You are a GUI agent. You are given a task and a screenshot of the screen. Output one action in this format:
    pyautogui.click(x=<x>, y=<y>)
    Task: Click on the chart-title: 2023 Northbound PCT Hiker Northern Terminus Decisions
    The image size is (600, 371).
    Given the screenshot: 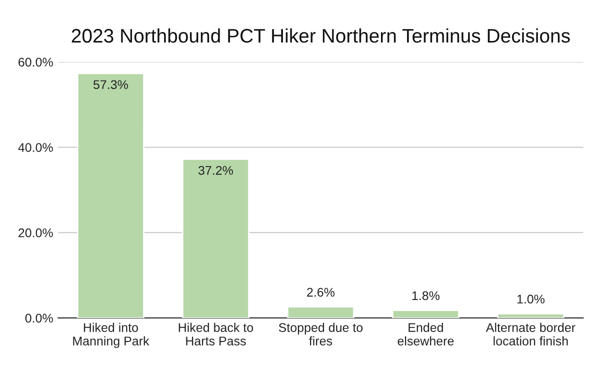 What is the action you would take?
    pyautogui.click(x=321, y=35)
    